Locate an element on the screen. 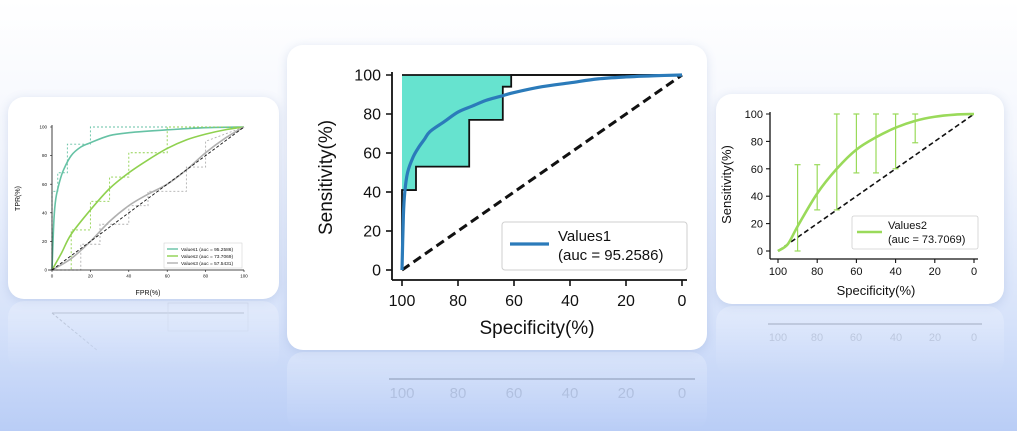  x-axis-label: FPR(%) is located at coordinates (148, 293).